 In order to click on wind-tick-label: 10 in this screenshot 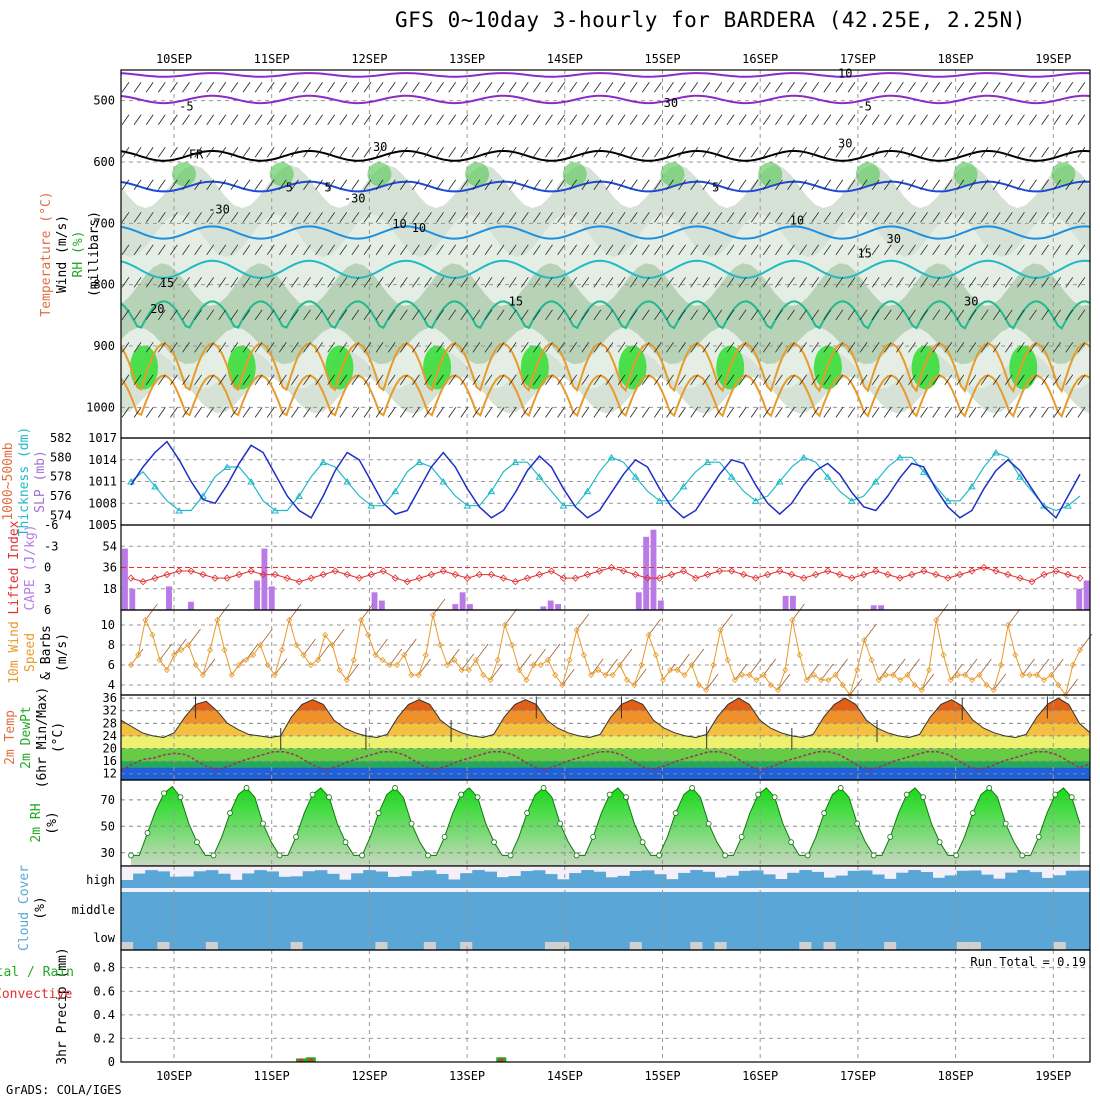, I will do `click(108, 625)`.